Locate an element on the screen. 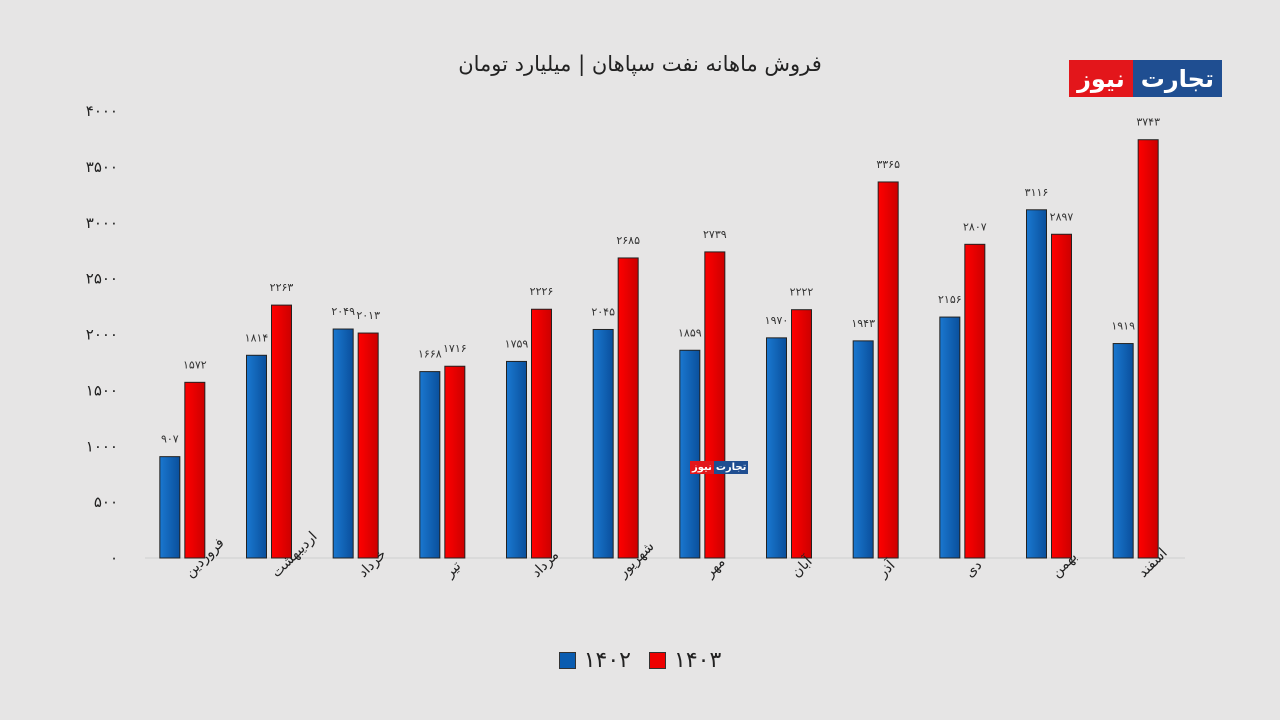 This screenshot has height=720, width=1280. y-tick-label: ۱۰۰۰ is located at coordinates (102, 446).